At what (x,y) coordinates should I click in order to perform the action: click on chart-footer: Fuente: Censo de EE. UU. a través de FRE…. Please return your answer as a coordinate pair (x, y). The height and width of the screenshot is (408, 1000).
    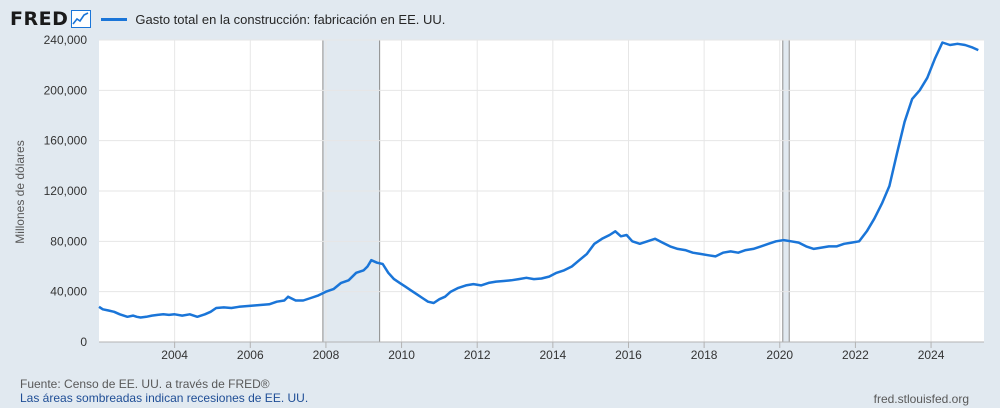
    Looking at the image, I should click on (164, 391).